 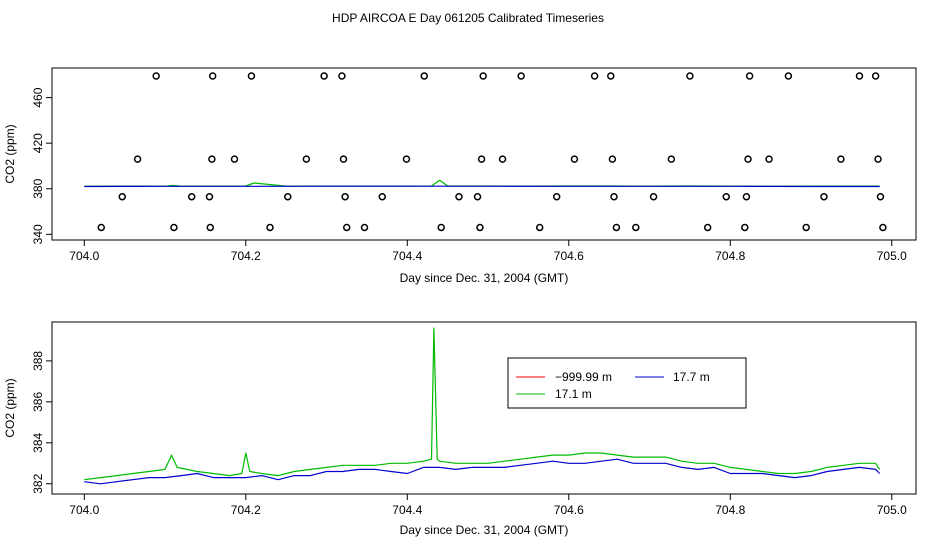 What do you see at coordinates (38, 143) in the screenshot?
I see `y-tick-label: 420` at bounding box center [38, 143].